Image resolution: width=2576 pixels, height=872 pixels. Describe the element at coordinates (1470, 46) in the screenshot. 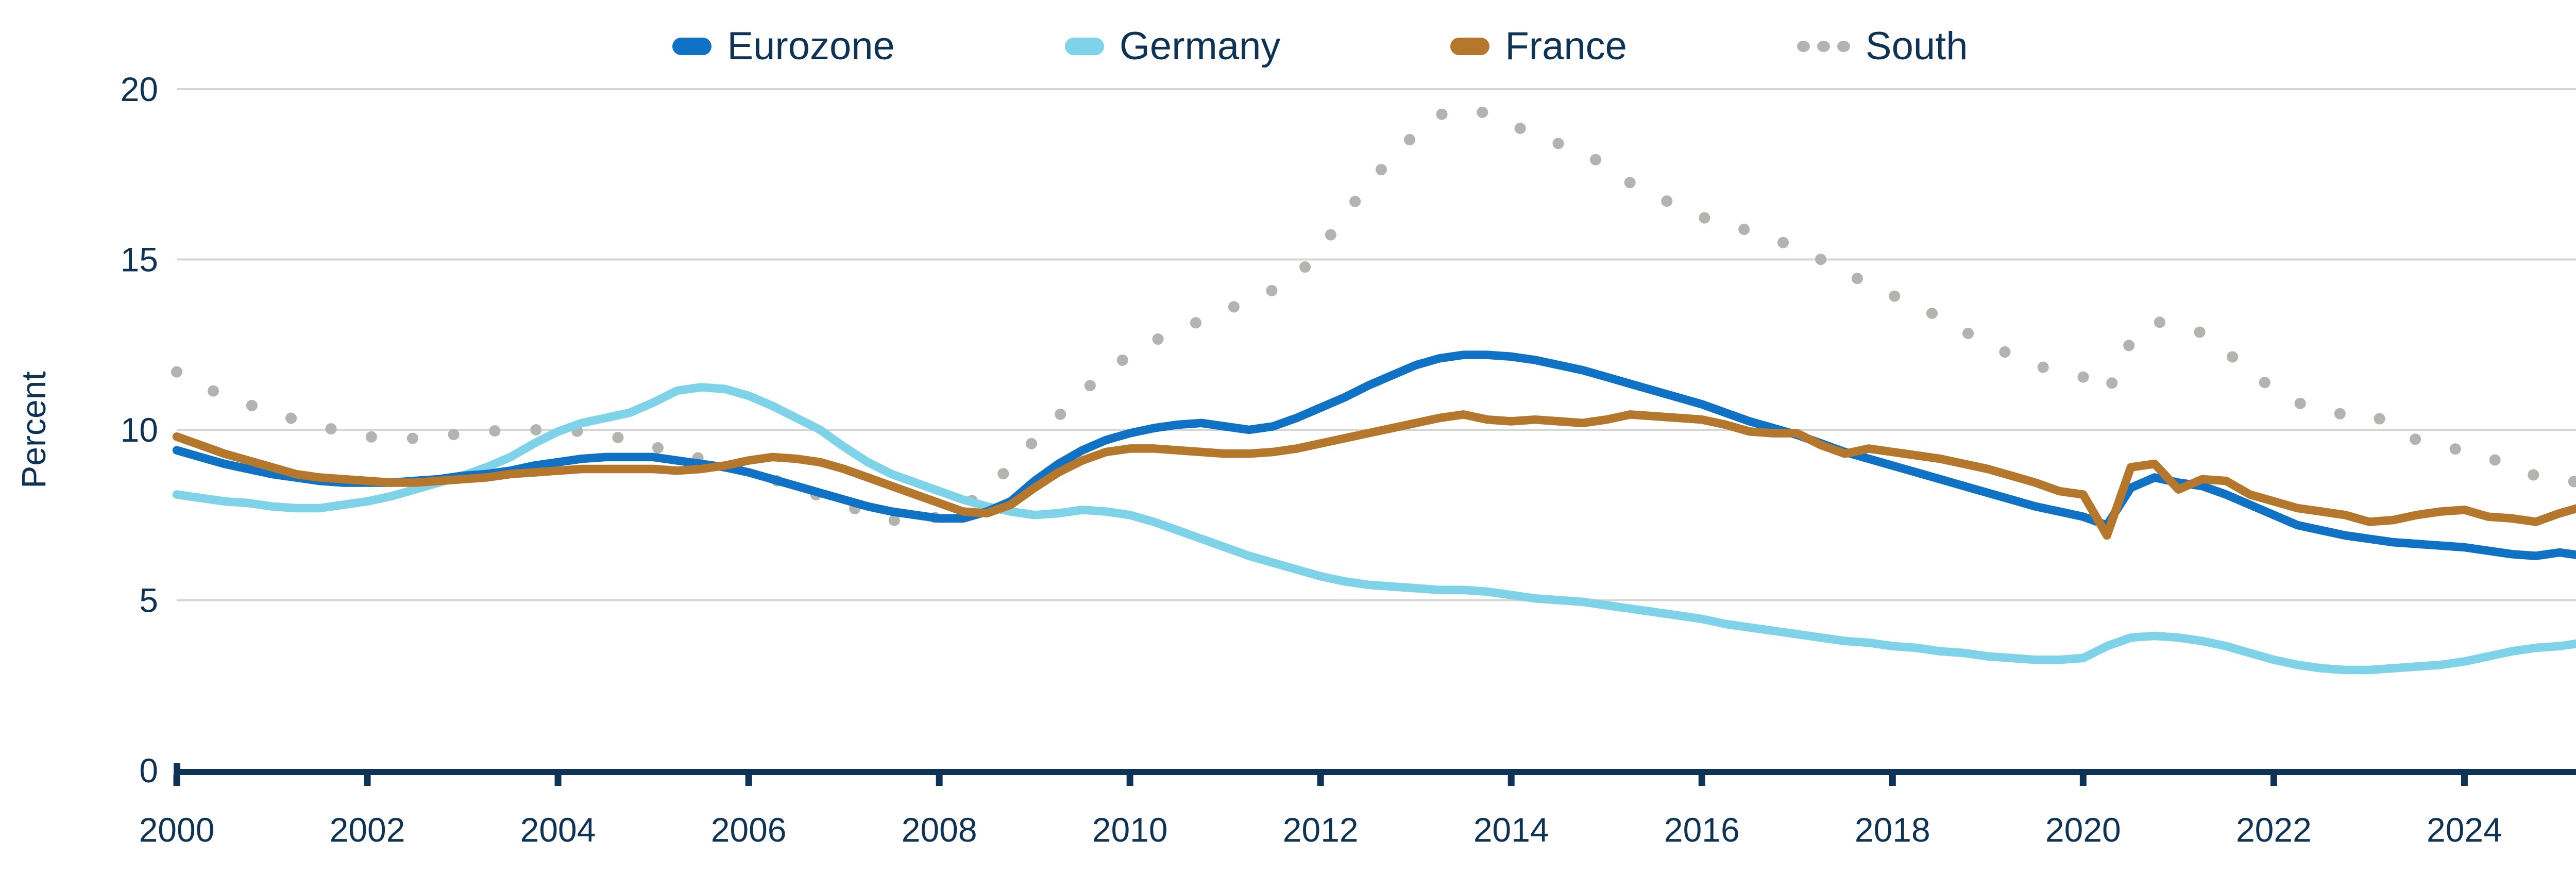

I see `france-line-swatch-icon` at that location.